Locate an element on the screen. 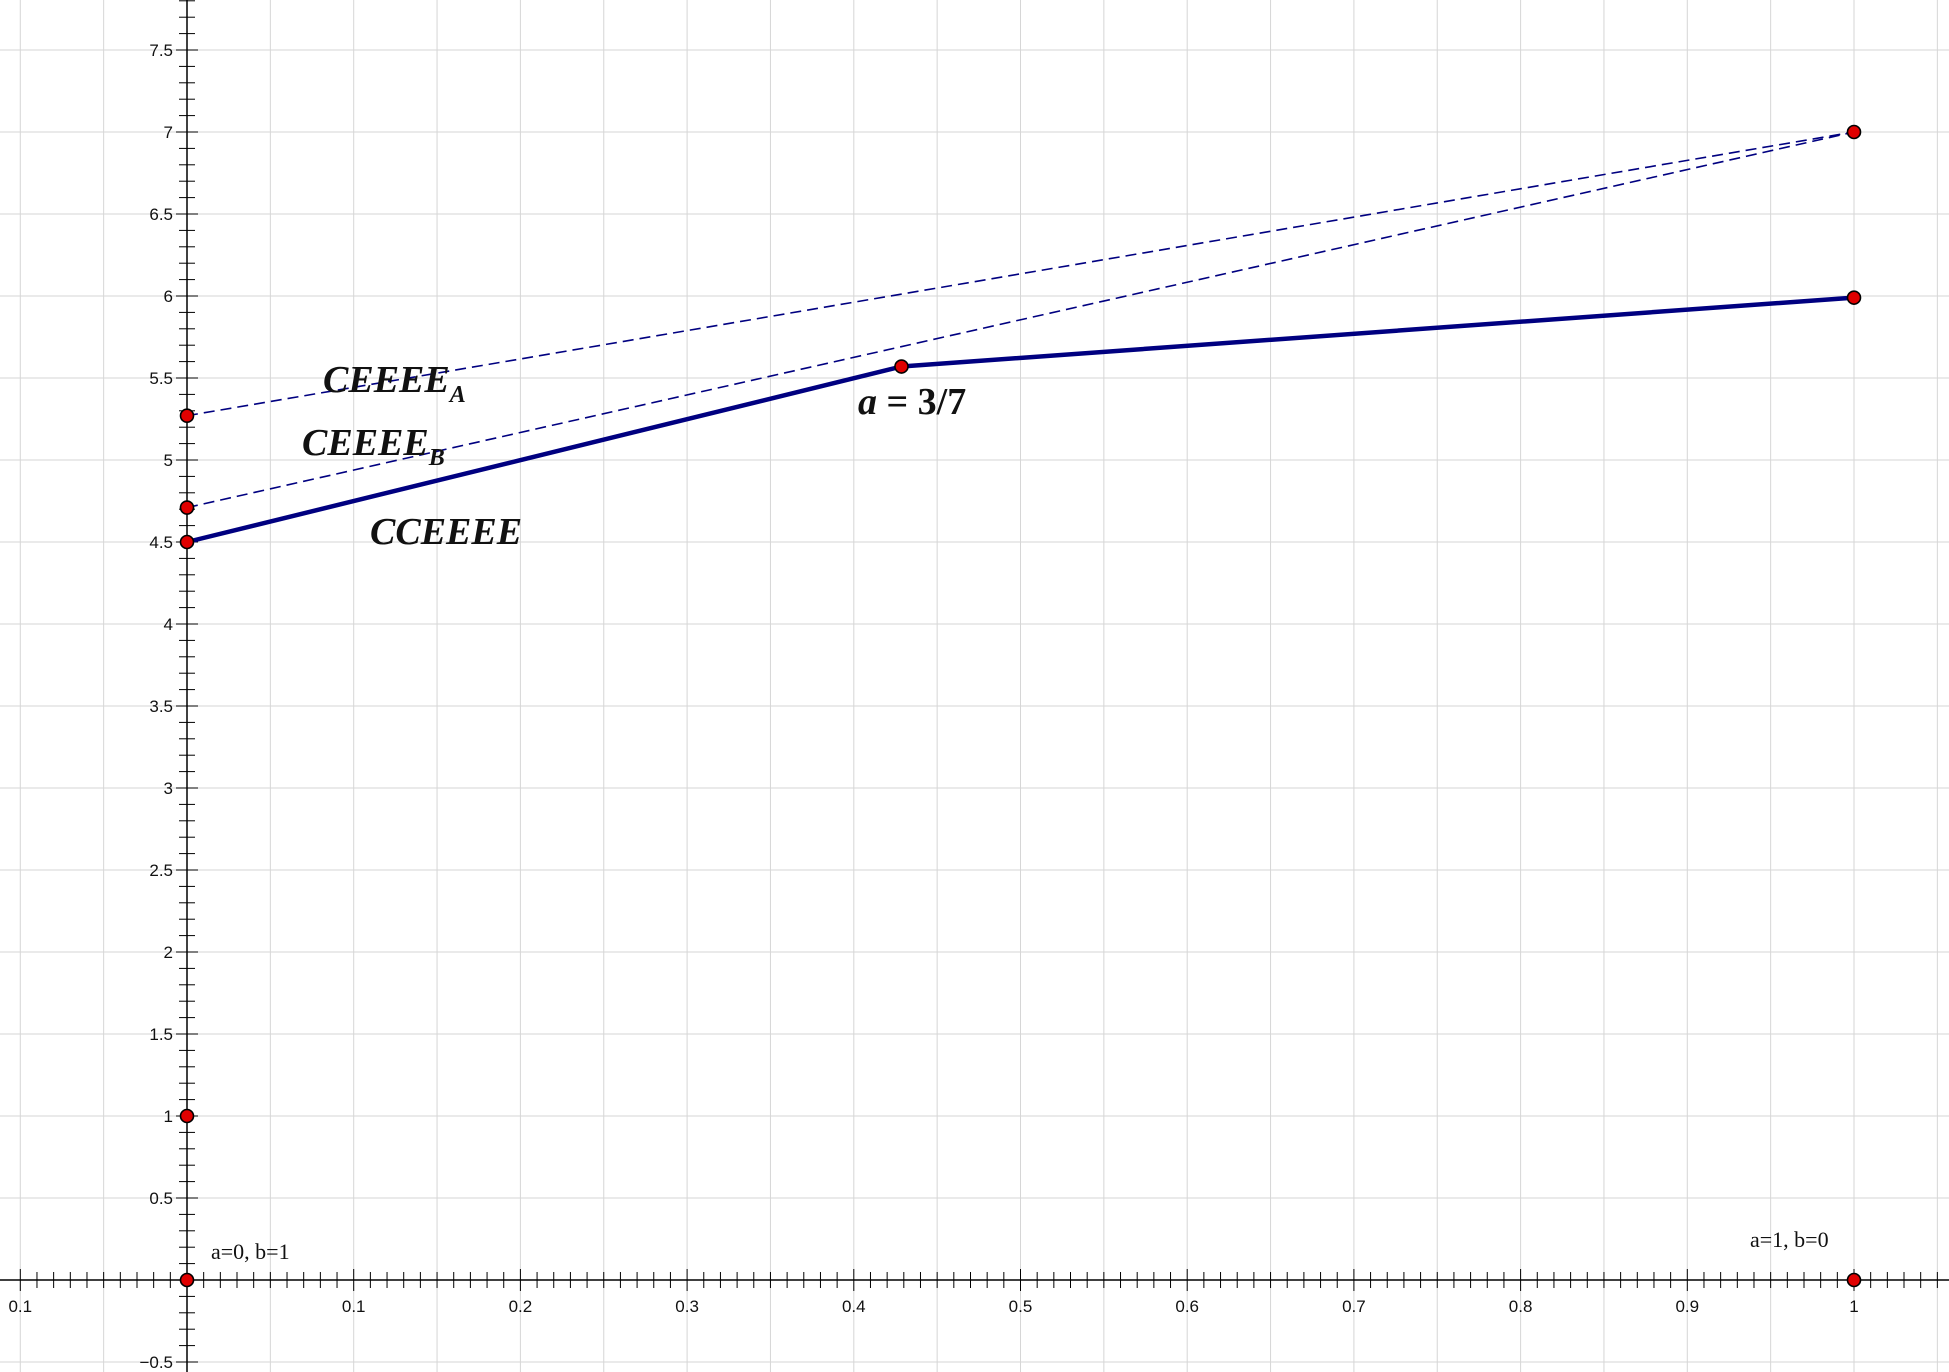  kink-annotation: a = 3/7 is located at coordinates (912, 402).